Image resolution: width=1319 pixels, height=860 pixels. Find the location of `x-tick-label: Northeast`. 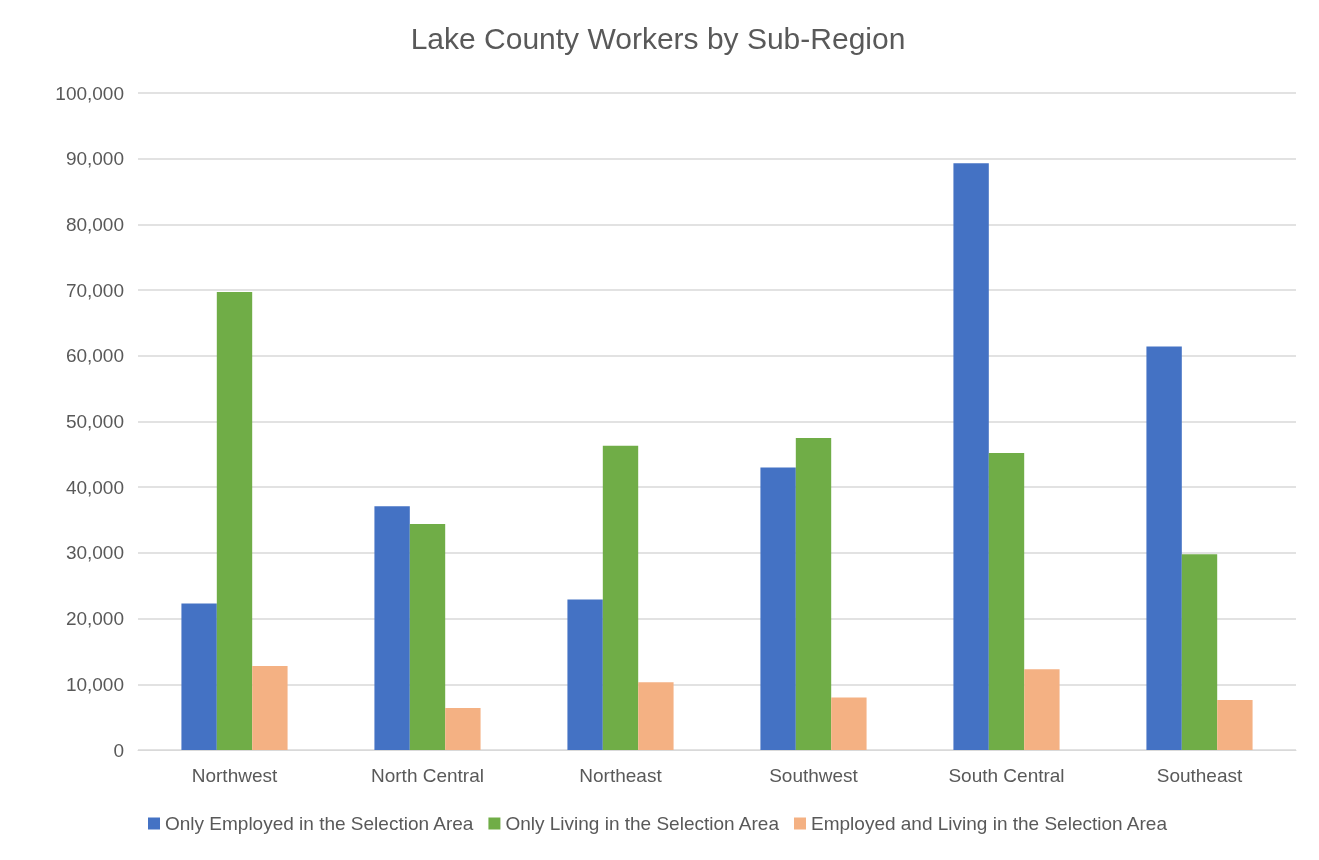

x-tick-label: Northeast is located at coordinates (621, 775).